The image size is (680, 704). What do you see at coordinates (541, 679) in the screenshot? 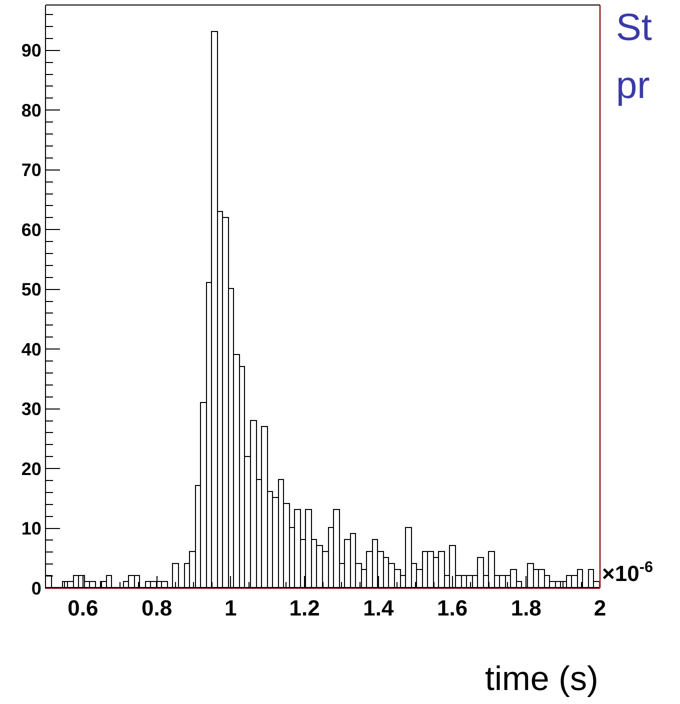
I see `x-axis-title: time (s)` at bounding box center [541, 679].